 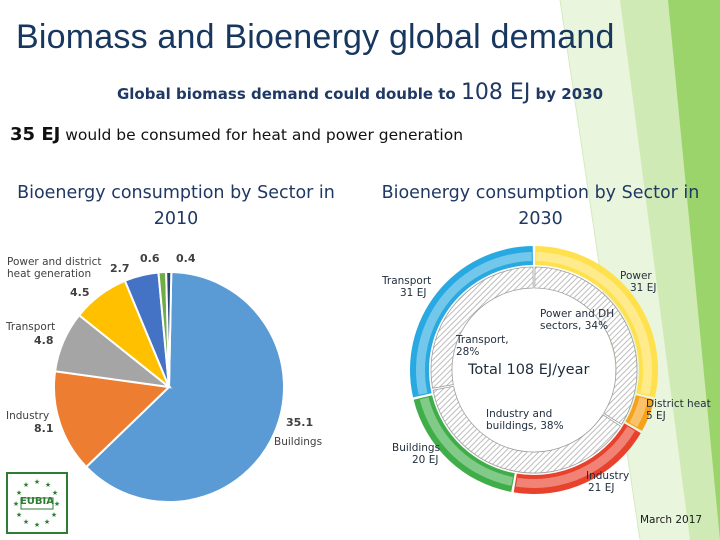 What do you see at coordinates (416, 448) in the screenshot?
I see `label-buildings-name: Buildings` at bounding box center [416, 448].